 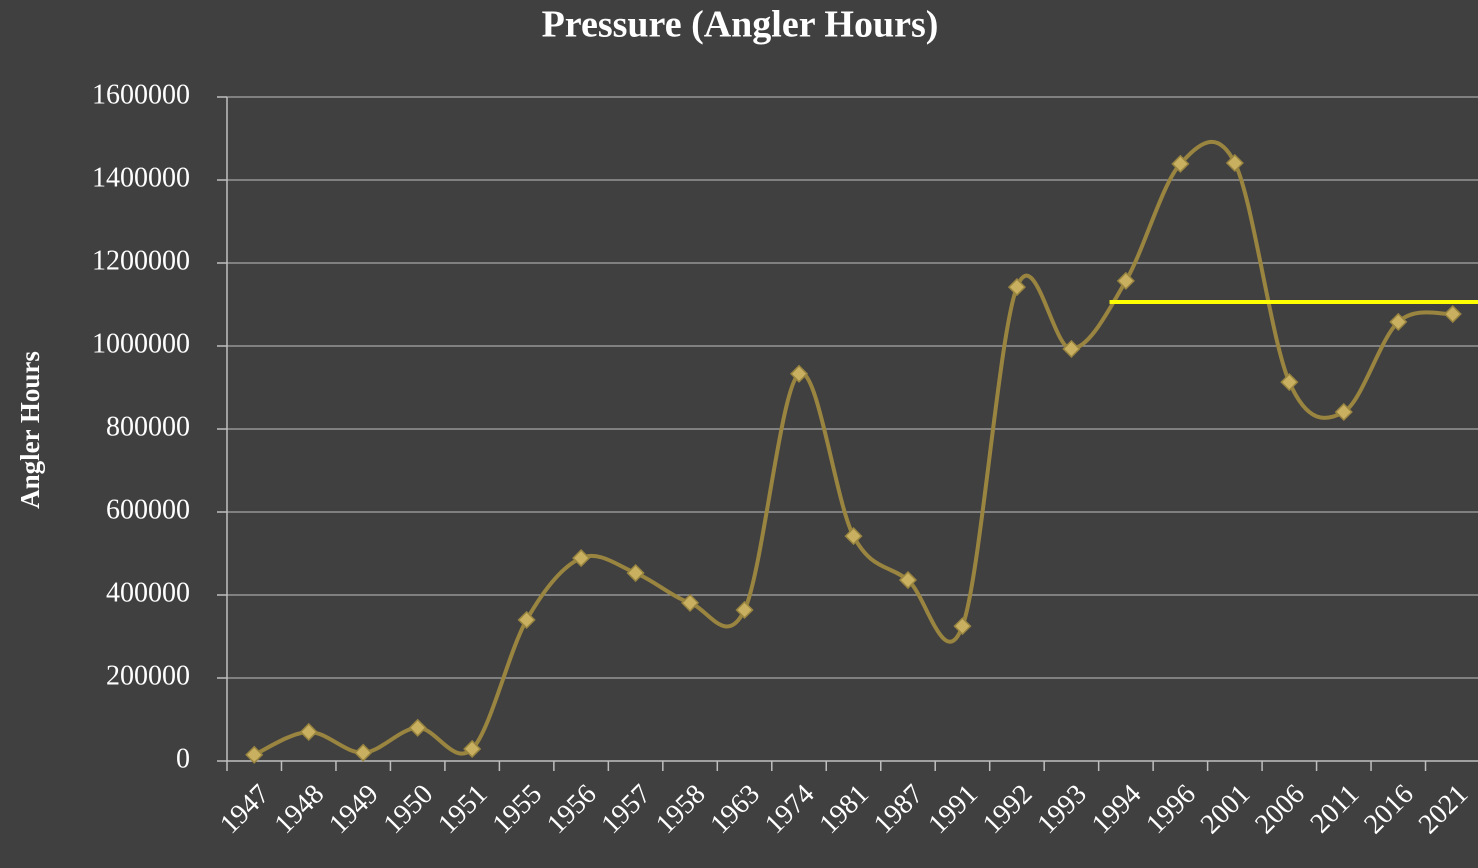 What do you see at coordinates (148, 675) in the screenshot?
I see `y-tick-label: 200000` at bounding box center [148, 675].